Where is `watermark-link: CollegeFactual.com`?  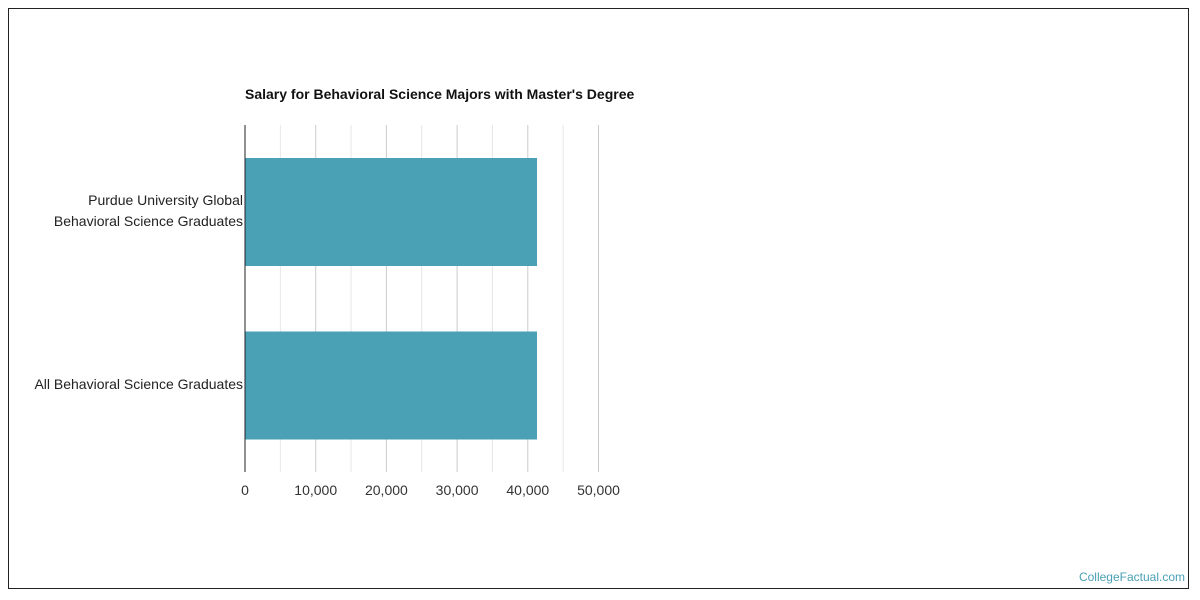 watermark-link: CollegeFactual.com is located at coordinates (1131, 577).